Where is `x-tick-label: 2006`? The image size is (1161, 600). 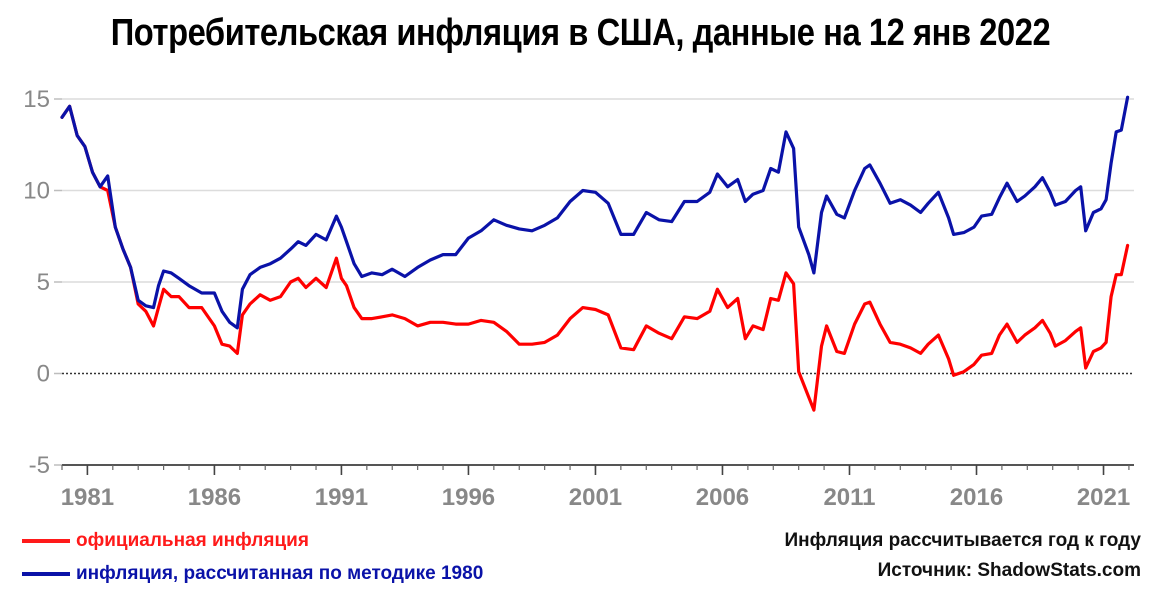 x-tick-label: 2006 is located at coordinates (722, 497).